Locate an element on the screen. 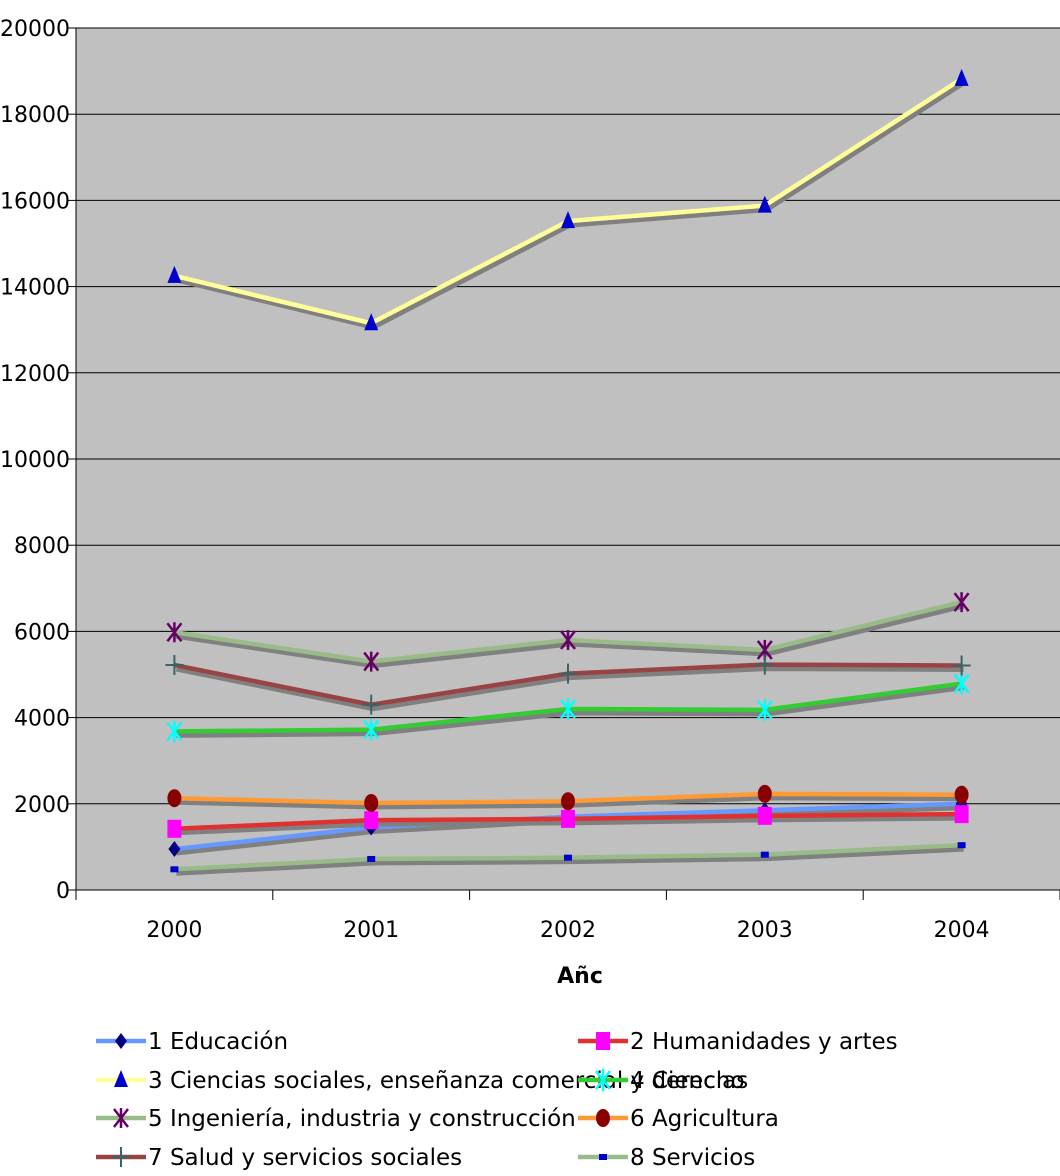 This screenshot has height=1176, width=1060. legend-item: 2 Humanidades y artes is located at coordinates (738, 1042).